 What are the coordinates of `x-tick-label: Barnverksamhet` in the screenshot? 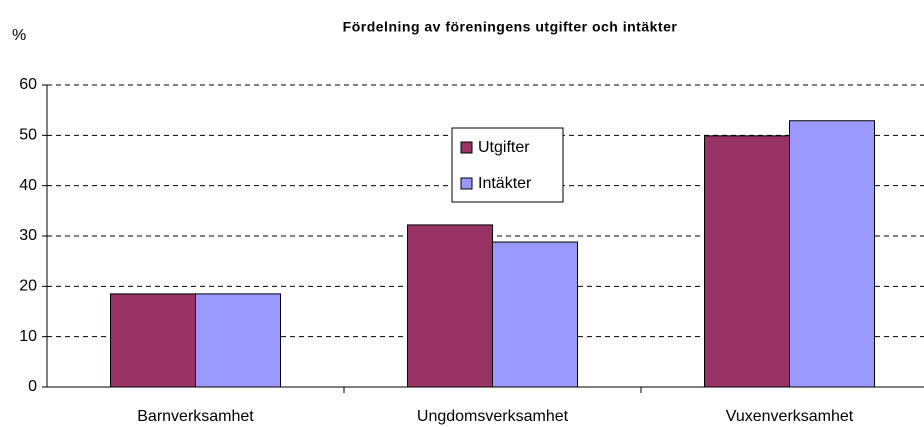 It's located at (195, 416).